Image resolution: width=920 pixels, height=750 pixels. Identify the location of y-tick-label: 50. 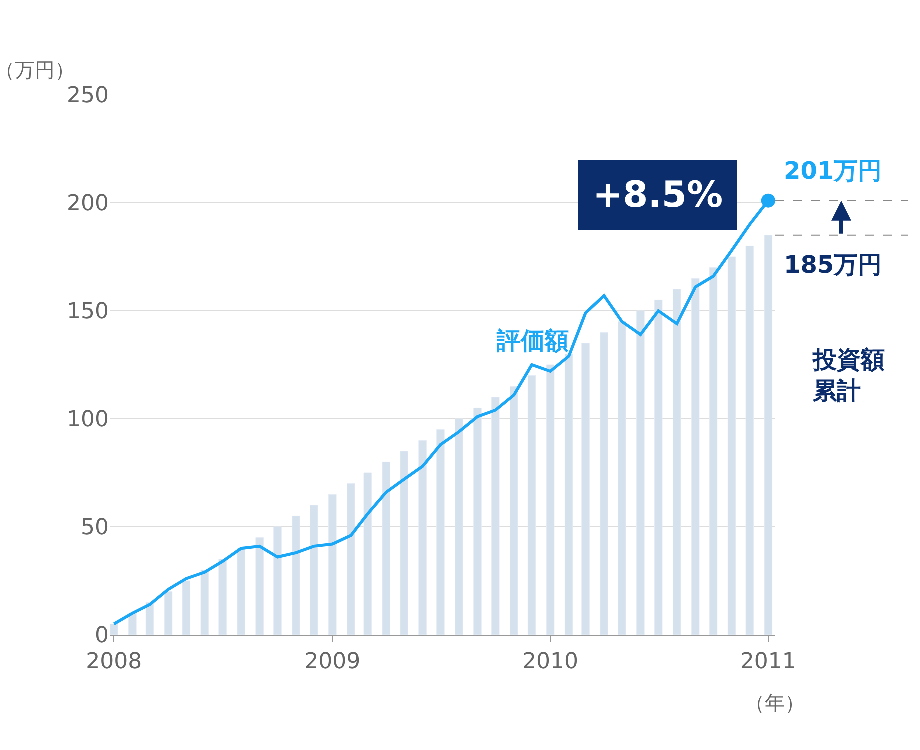
(95, 528).